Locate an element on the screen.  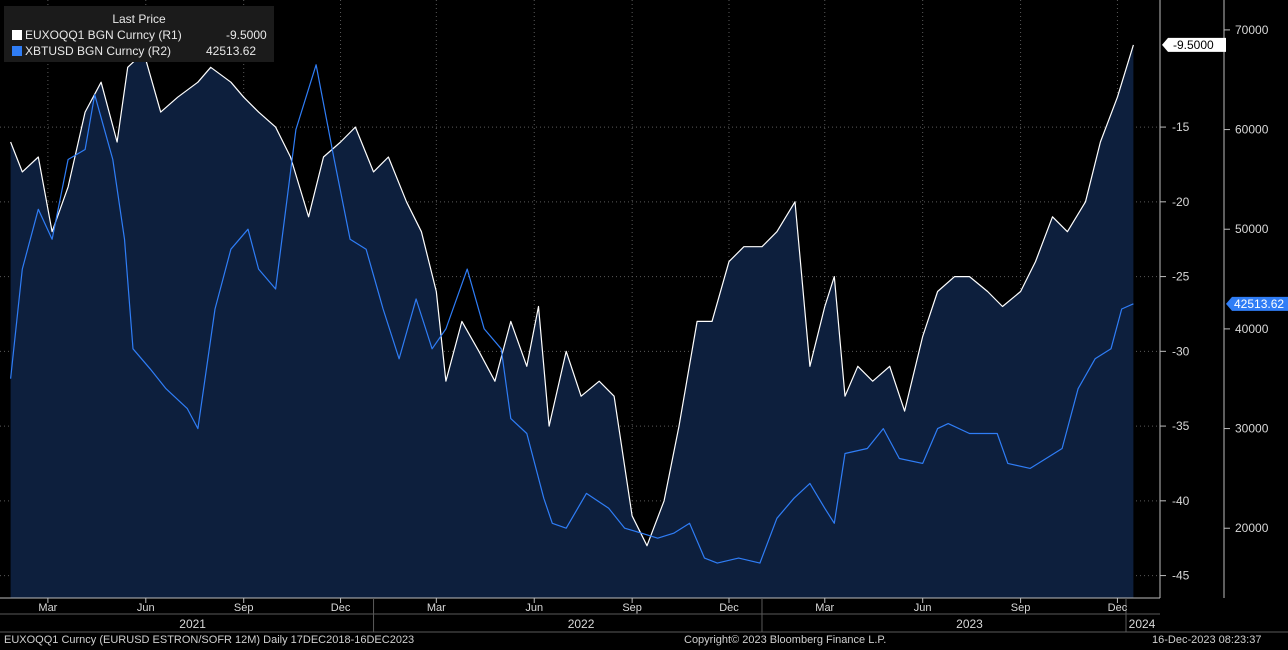
last-value-tag-r2 is located at coordinates (1257, 303).